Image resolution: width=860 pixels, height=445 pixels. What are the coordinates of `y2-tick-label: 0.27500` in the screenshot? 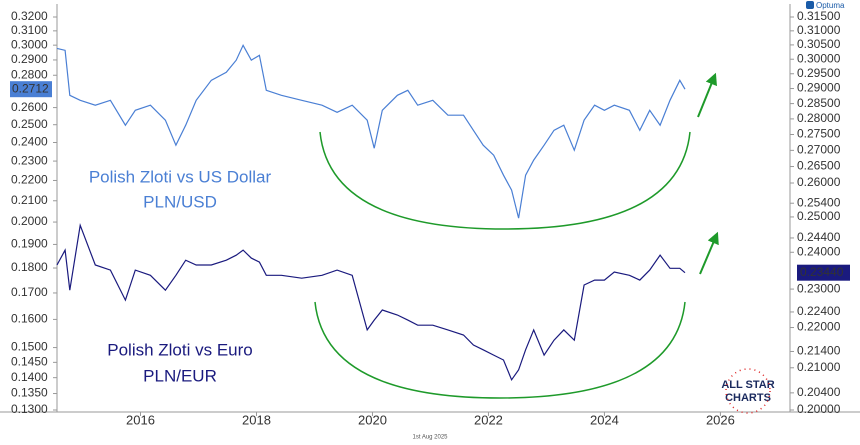 It's located at (819, 134).